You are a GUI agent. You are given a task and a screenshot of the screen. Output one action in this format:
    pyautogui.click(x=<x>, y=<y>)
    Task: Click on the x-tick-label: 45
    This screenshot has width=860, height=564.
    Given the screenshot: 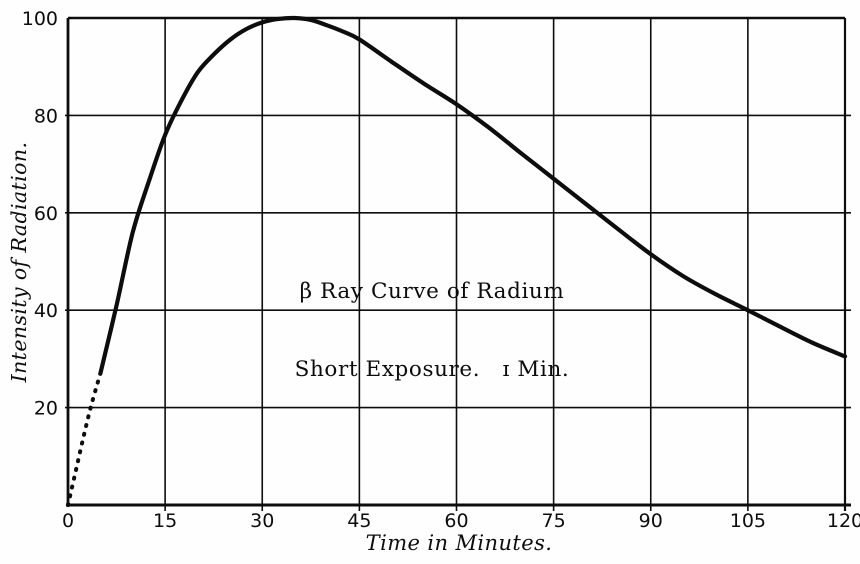 What is the action you would take?
    pyautogui.click(x=359, y=521)
    